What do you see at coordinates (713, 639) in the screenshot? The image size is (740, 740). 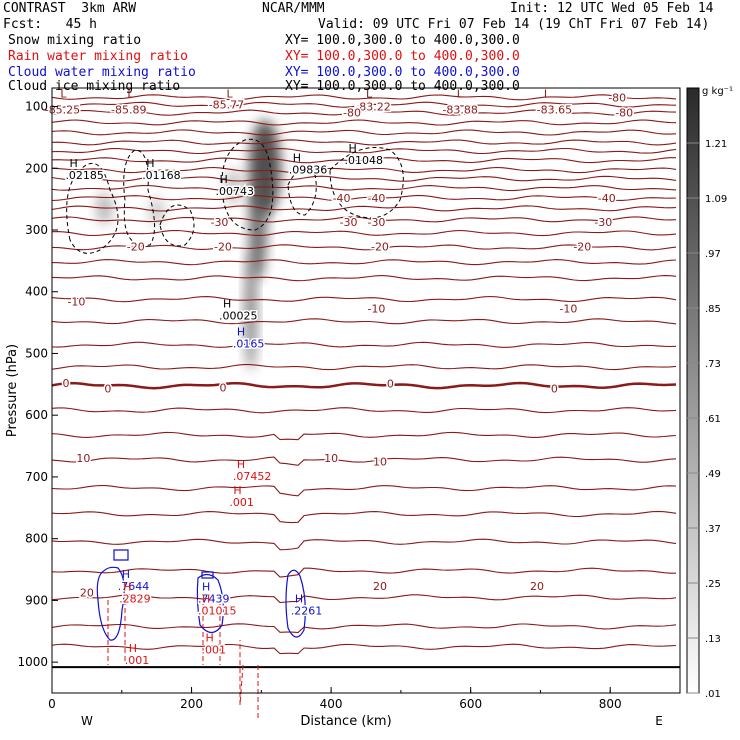 I see `colorbar-label-1: .13` at bounding box center [713, 639].